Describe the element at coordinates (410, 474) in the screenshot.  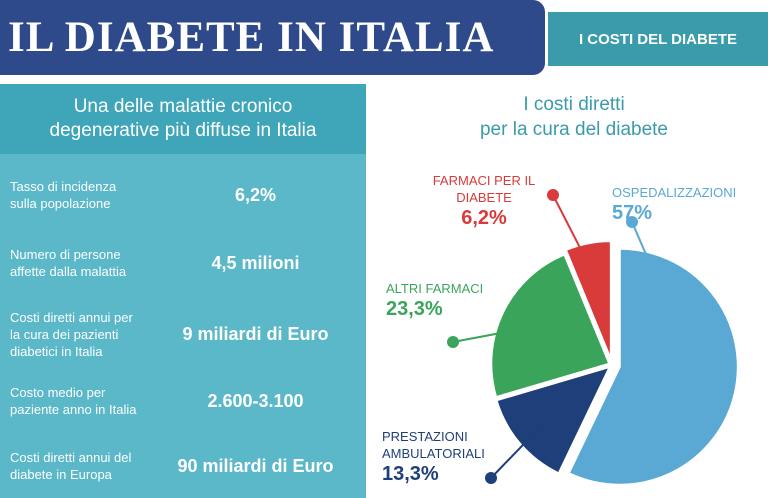
I see `pie-label-value: 13,3%` at that location.